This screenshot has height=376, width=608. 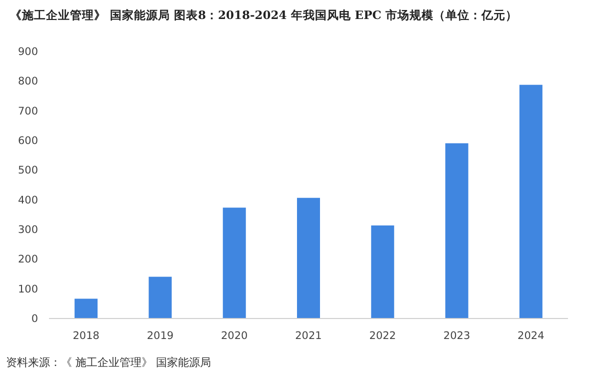 I want to click on y-tick-label: 500, so click(x=28, y=170).